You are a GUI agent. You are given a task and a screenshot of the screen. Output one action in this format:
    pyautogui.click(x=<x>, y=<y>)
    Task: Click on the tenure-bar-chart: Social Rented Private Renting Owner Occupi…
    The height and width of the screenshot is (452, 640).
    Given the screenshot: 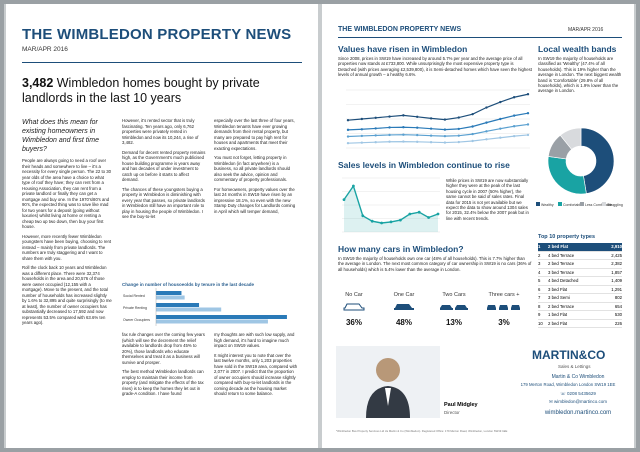 What is the action you would take?
    pyautogui.click(x=205, y=307)
    